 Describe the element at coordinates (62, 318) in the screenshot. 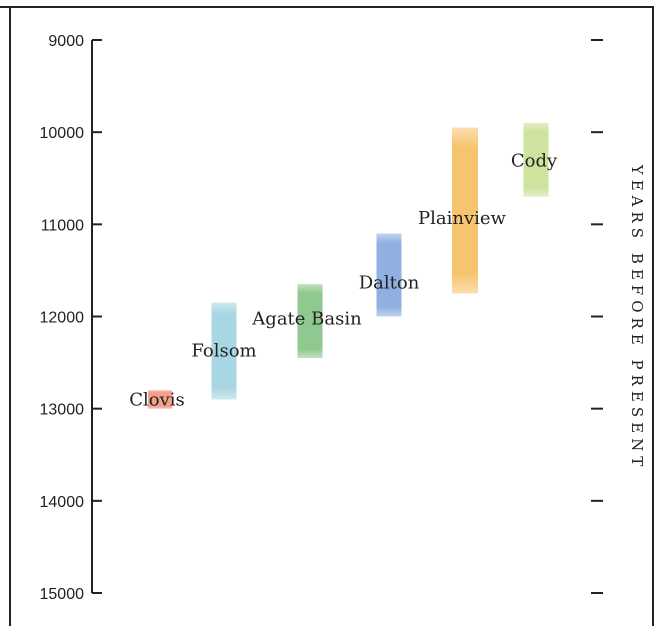

I see `y-tick-label: 12000` at that location.